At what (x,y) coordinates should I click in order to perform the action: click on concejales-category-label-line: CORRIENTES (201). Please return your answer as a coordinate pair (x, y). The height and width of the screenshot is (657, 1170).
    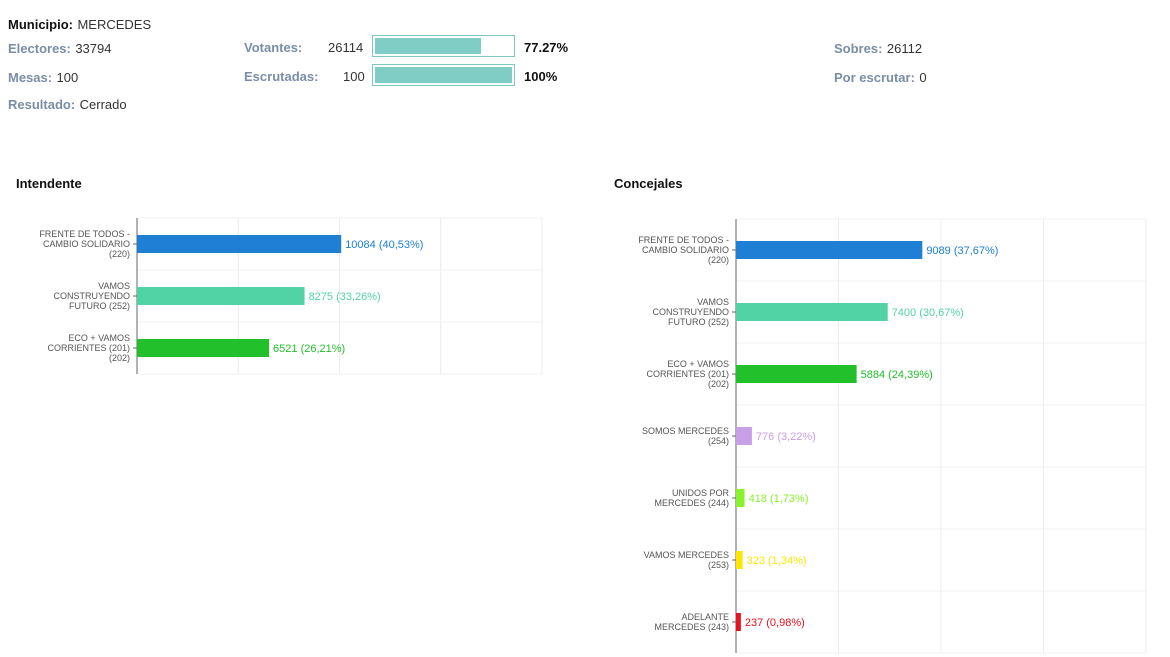
    Looking at the image, I should click on (687, 374).